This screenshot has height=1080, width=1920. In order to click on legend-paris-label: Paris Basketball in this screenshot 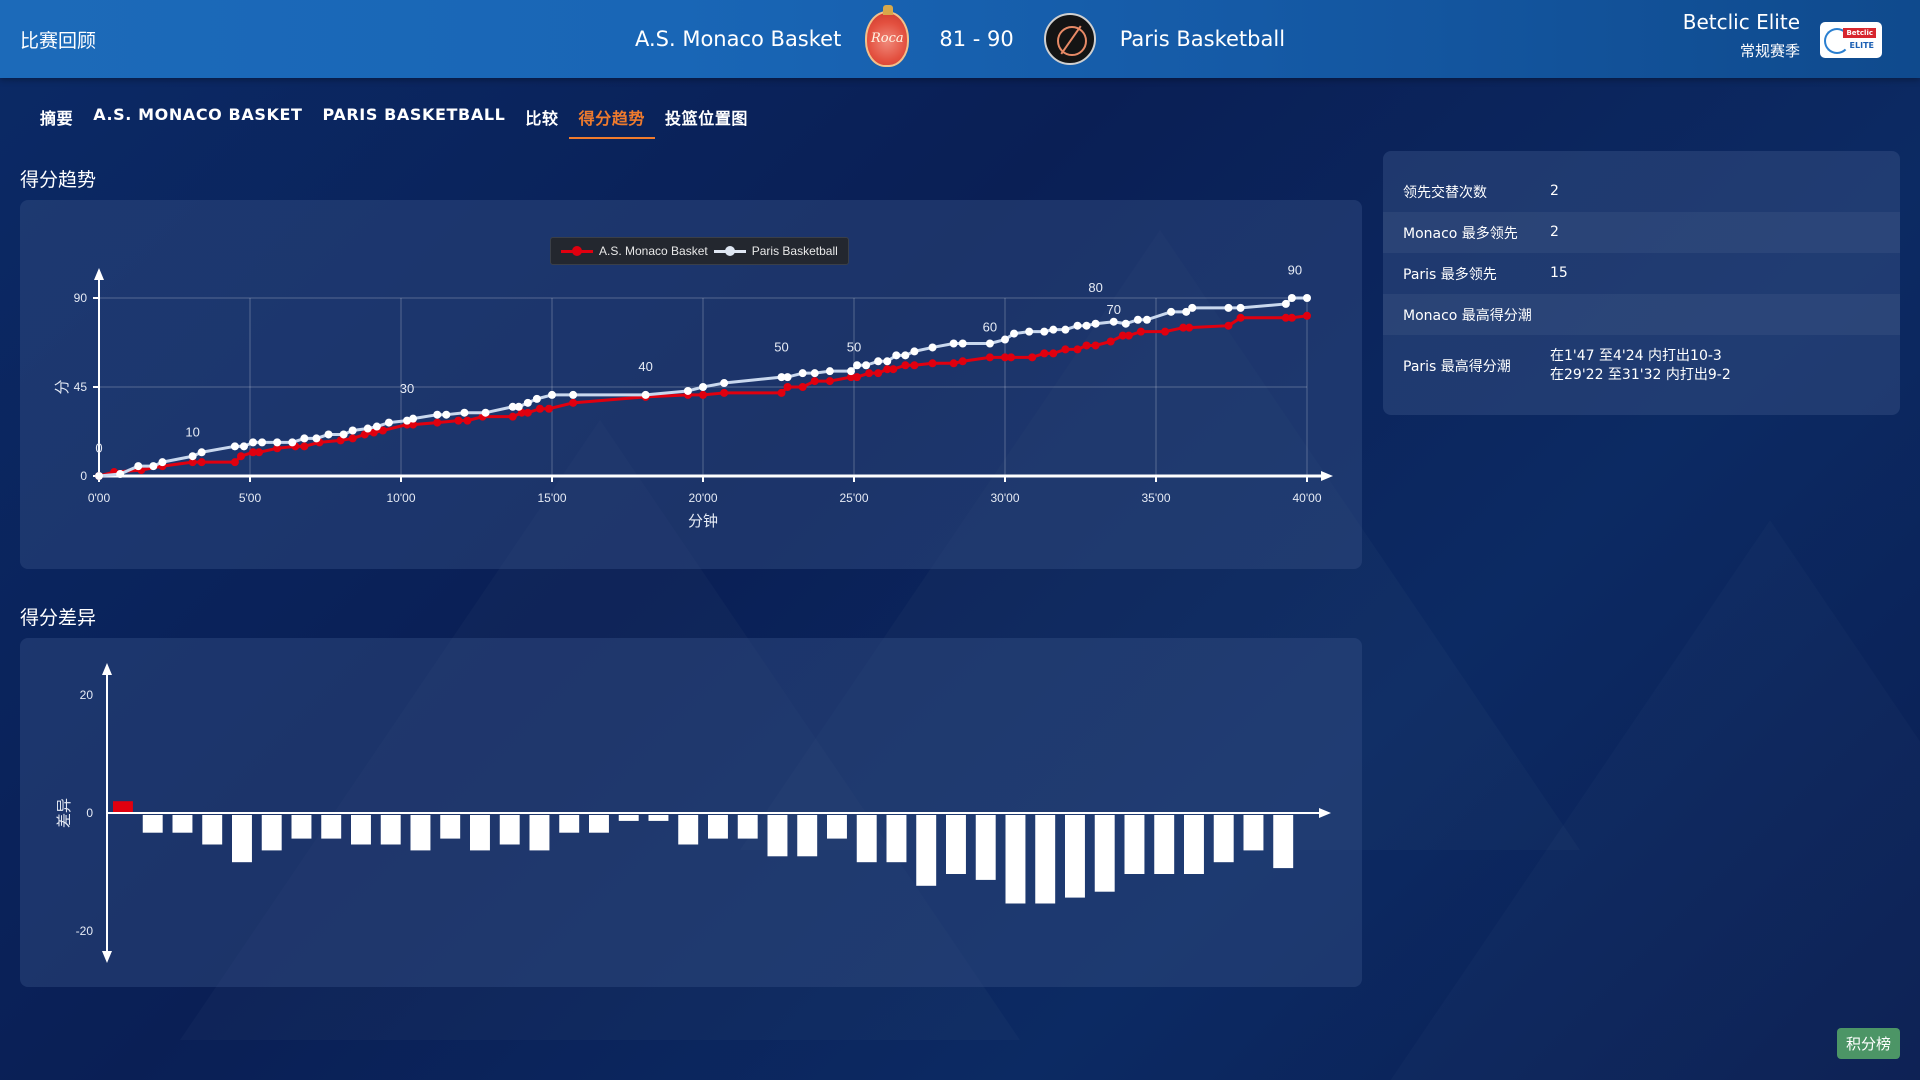, I will do `click(794, 251)`.